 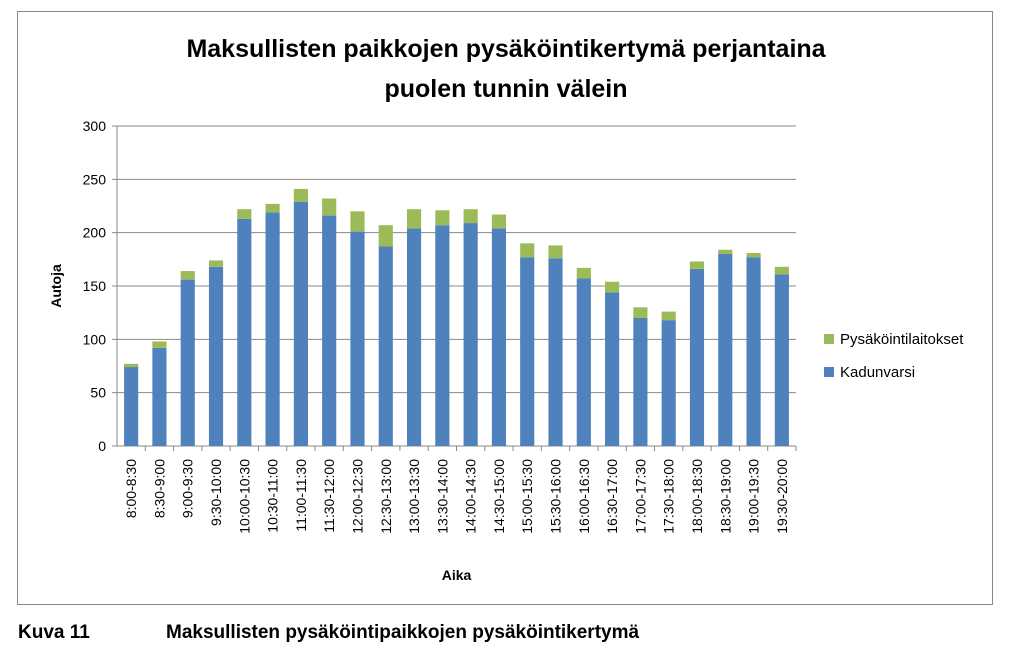 I want to click on x-tick-label: 14:30-15:00, so click(x=499, y=496).